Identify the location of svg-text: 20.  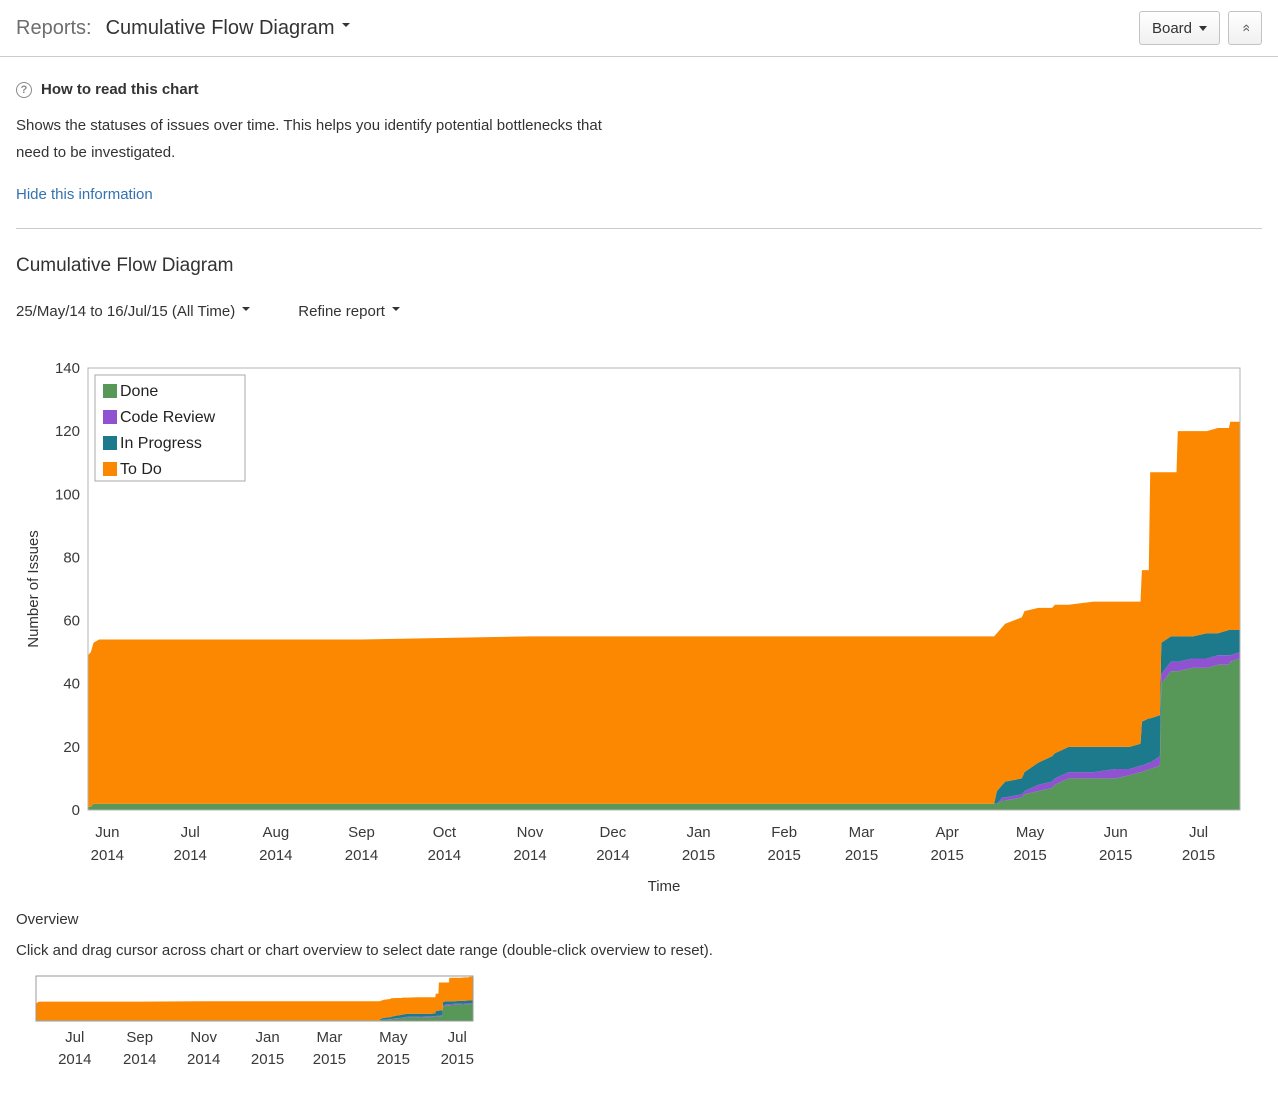
(71, 747).